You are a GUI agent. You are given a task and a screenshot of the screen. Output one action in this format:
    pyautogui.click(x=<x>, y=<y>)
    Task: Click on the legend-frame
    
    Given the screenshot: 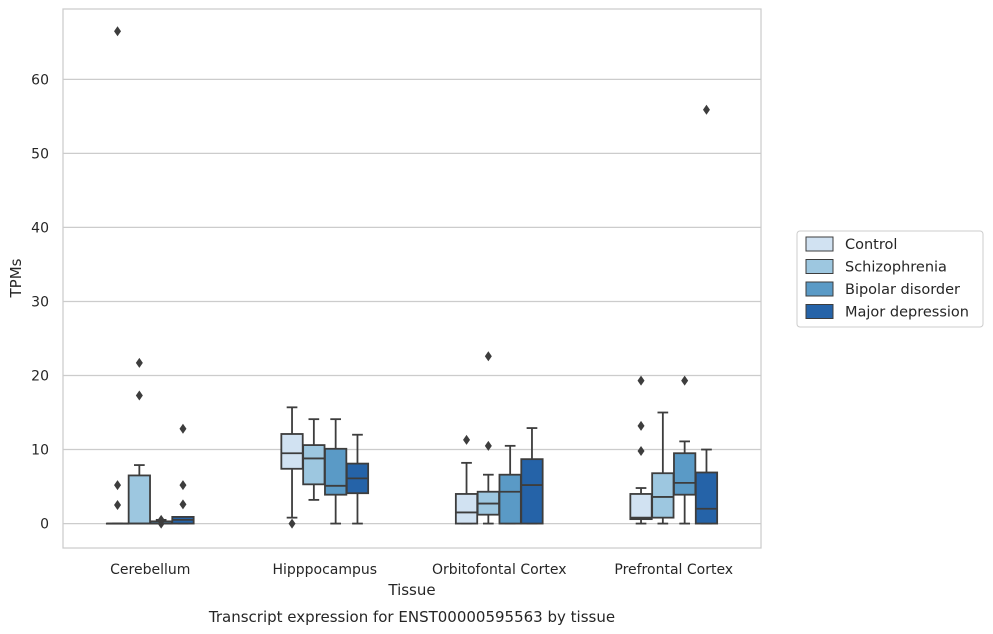 What is the action you would take?
    pyautogui.click(x=890, y=279)
    